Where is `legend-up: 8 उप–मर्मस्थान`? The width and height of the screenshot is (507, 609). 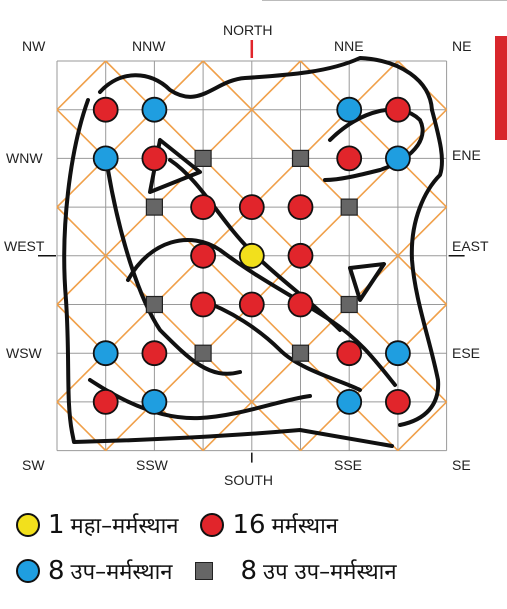 legend-up: 8 उप–मर्मस्थान is located at coordinates (94, 571).